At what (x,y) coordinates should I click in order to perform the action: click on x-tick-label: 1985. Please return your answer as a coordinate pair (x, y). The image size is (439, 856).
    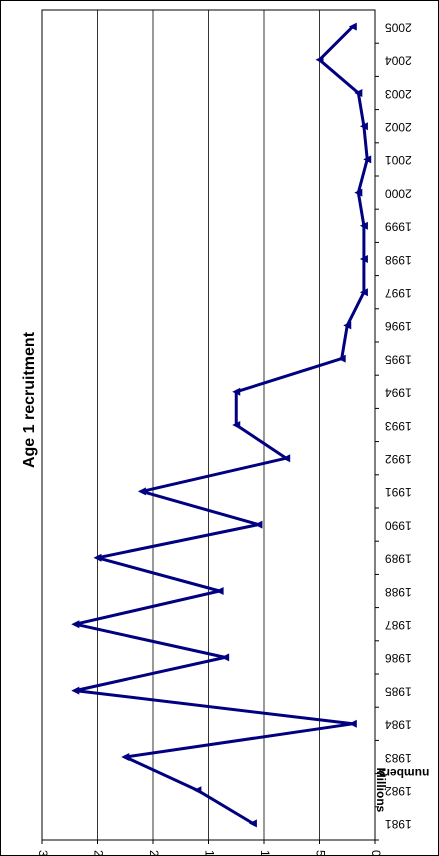
    Looking at the image, I should click on (398, 691).